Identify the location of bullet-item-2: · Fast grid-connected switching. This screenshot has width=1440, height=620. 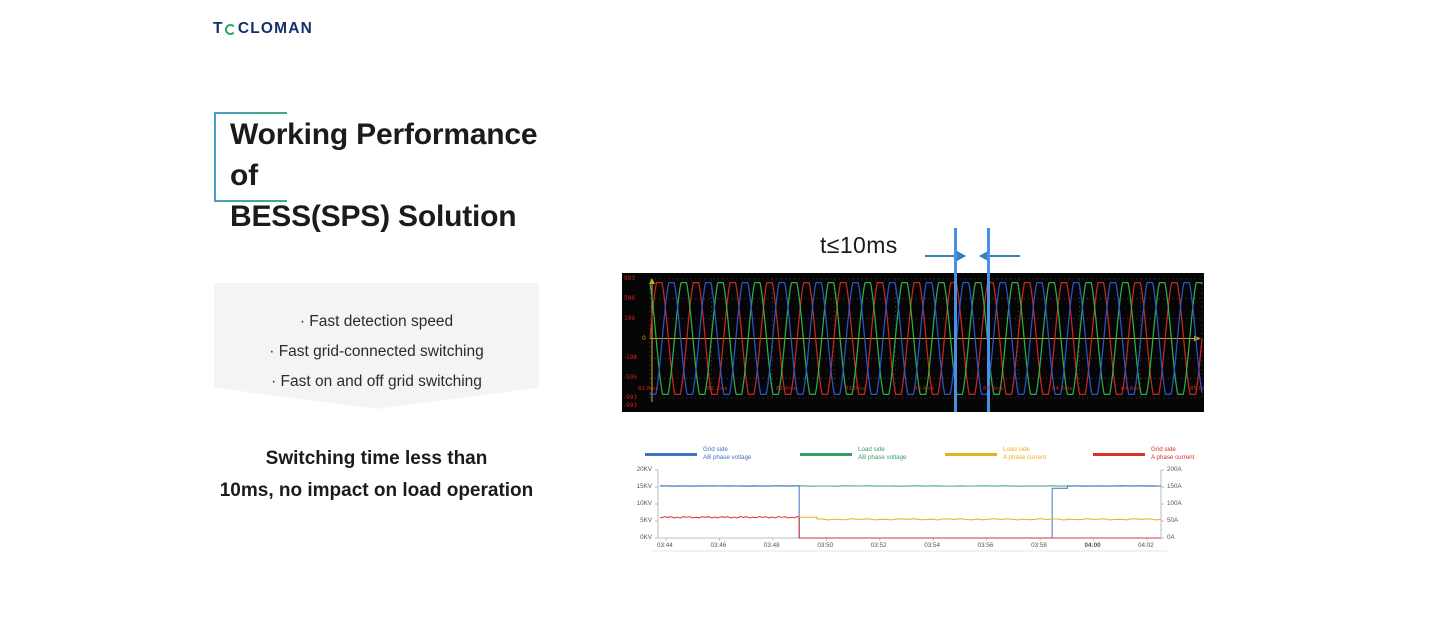
(376, 351).